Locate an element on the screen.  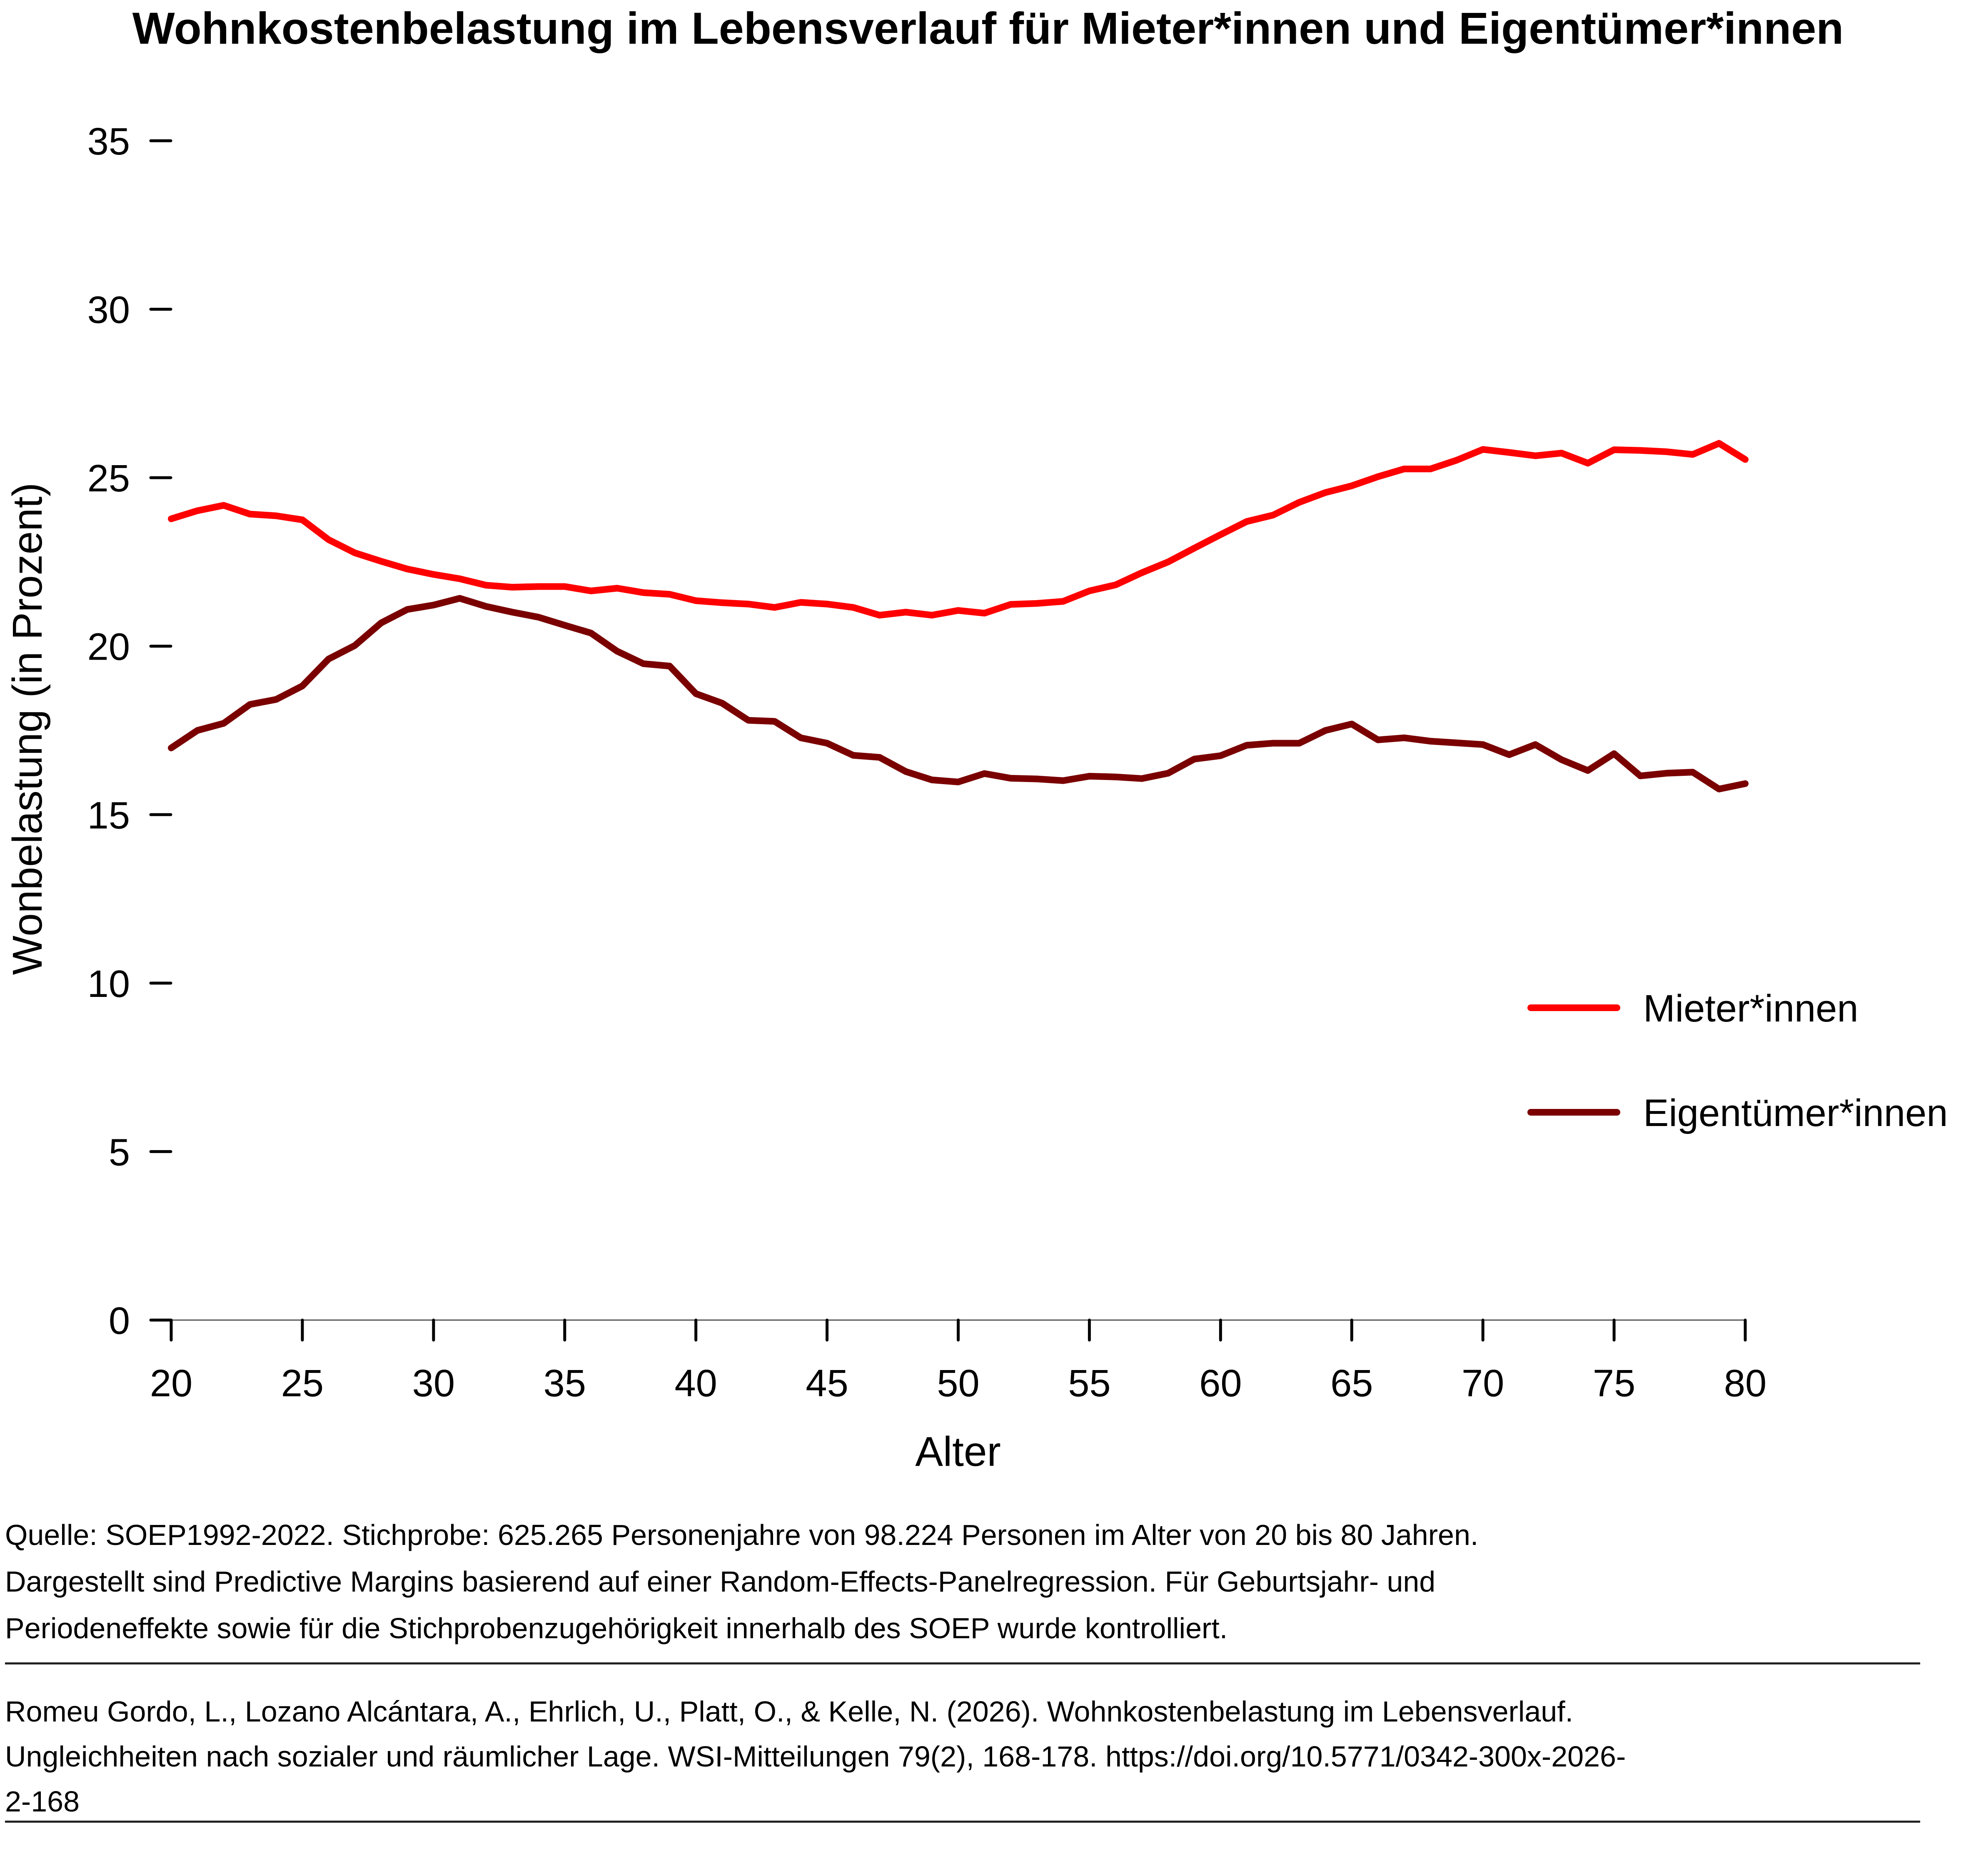
footer-divider-top is located at coordinates (963, 1663).